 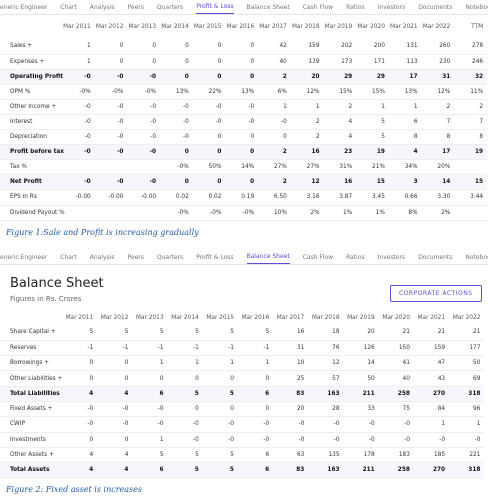 What do you see at coordinates (242, 333) in the screenshot?
I see `table-row: Share Capital +5 5 5 5 5 5 16 18 20 21 21 21` at bounding box center [242, 333].